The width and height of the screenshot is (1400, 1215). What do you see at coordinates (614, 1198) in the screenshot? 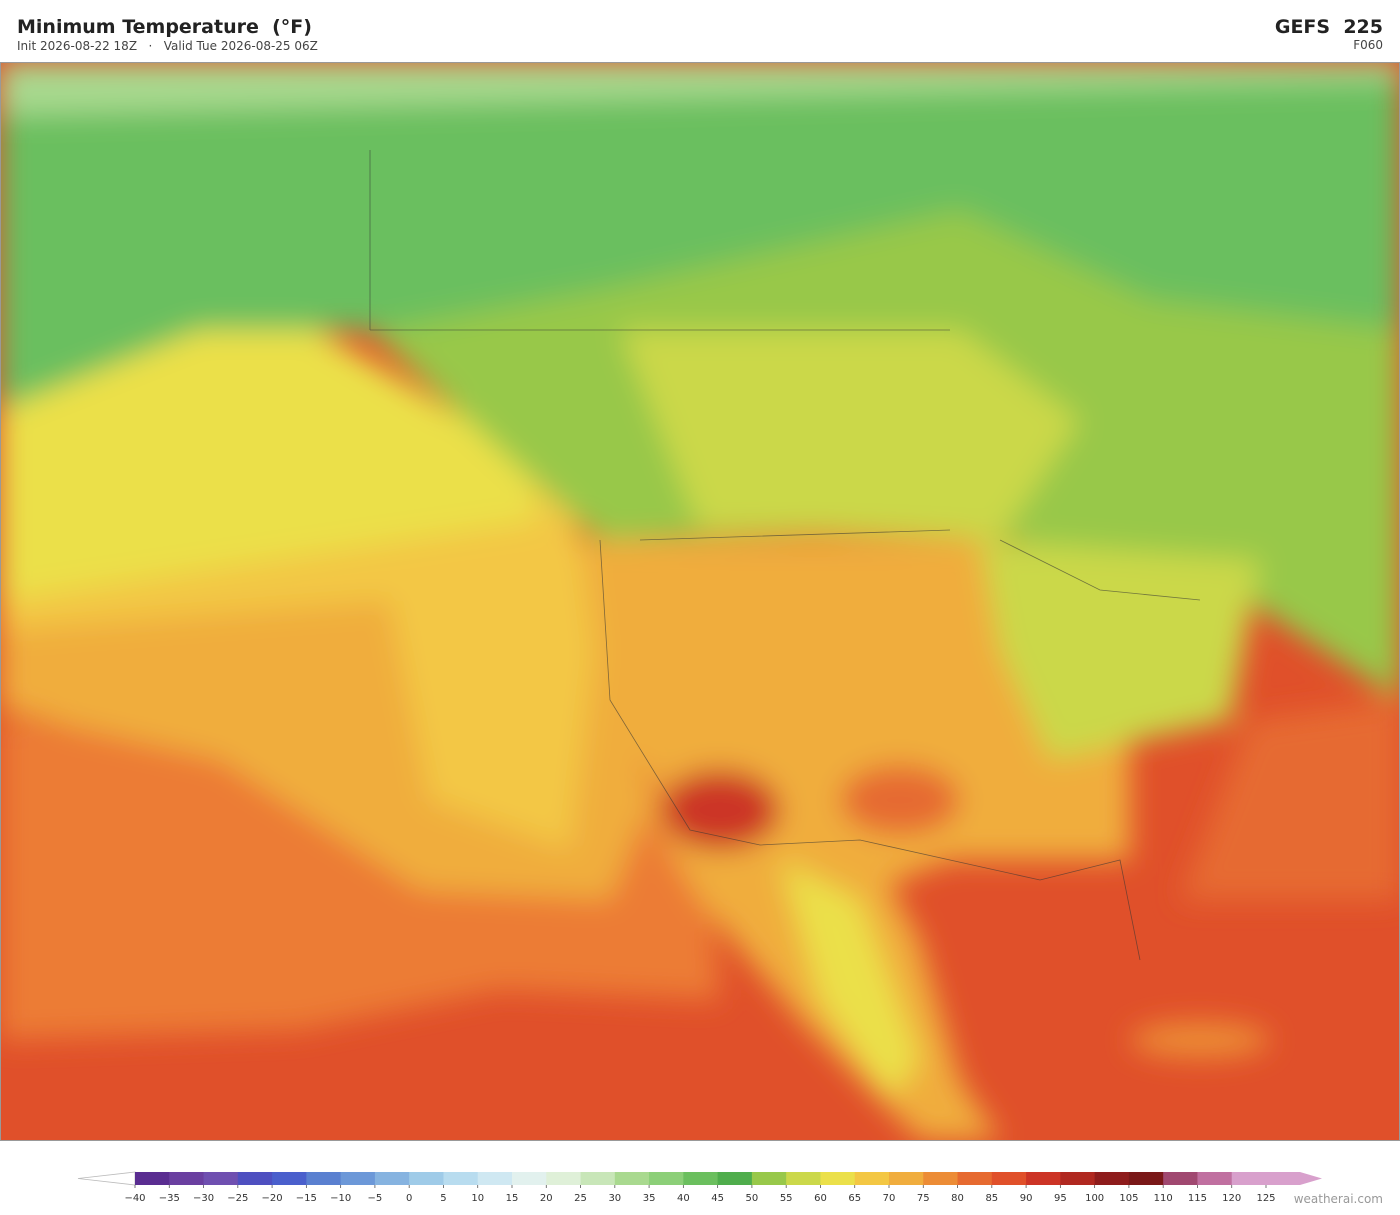
I see `colorbar-tick-label: 30` at bounding box center [614, 1198].